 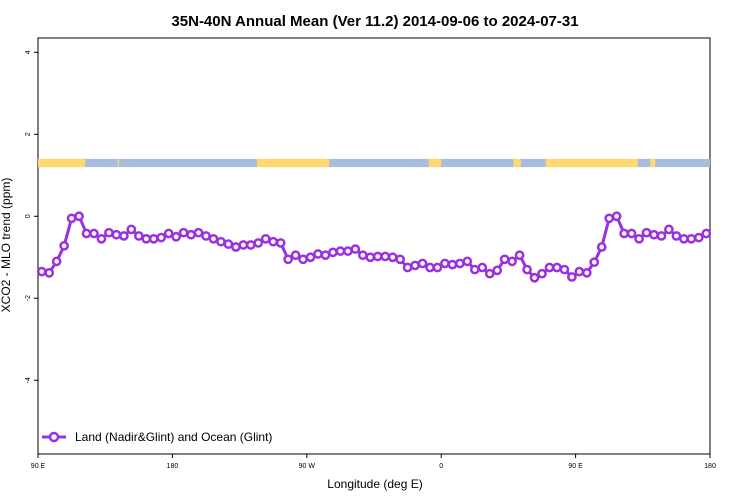 What do you see at coordinates (28, 134) in the screenshot?
I see `y-tick-label: 2` at bounding box center [28, 134].